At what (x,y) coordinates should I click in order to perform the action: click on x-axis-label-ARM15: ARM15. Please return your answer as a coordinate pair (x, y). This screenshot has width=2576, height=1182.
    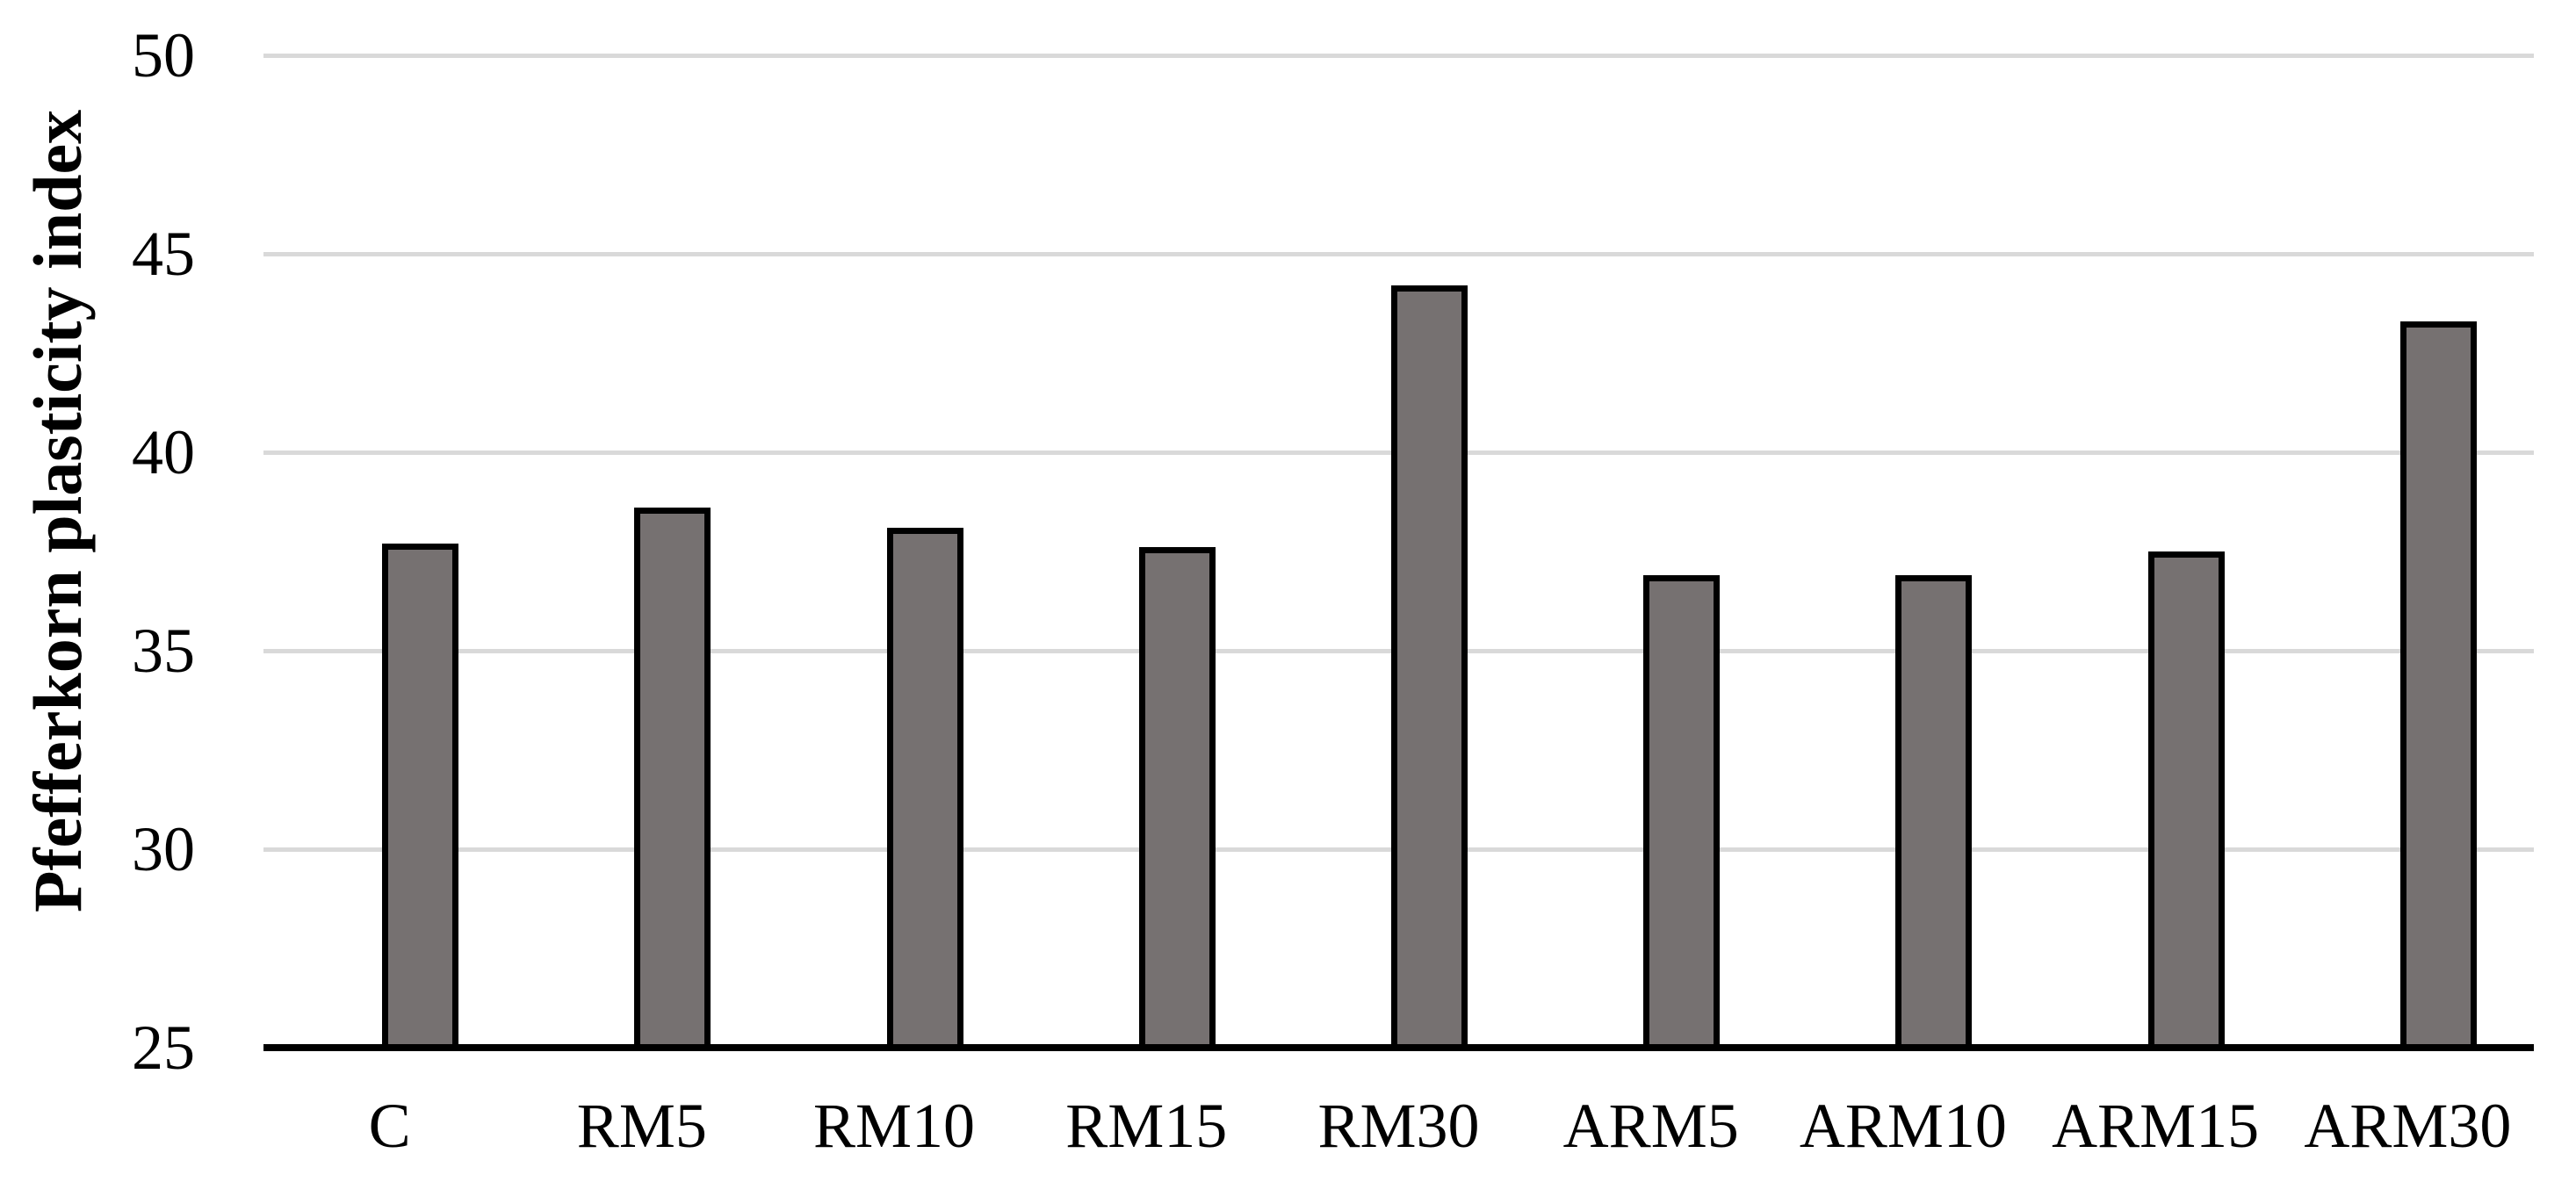
    Looking at the image, I should click on (2156, 1126).